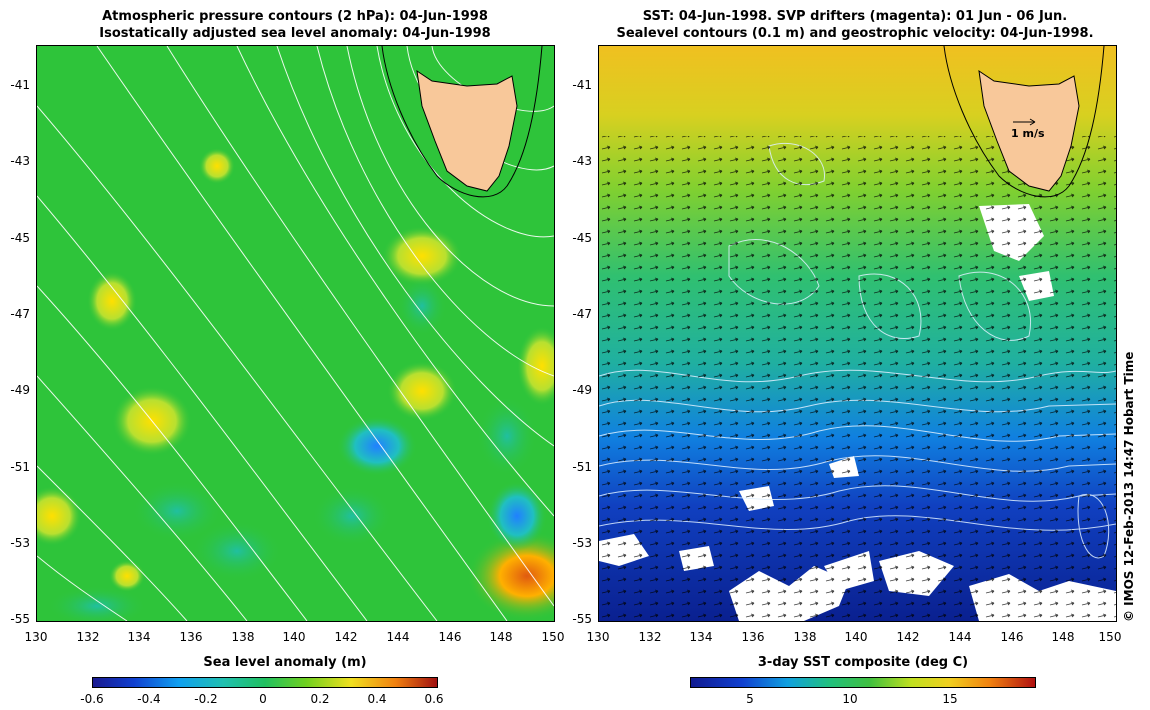  What do you see at coordinates (1129, 486) in the screenshot?
I see `imos-credit: © IMOS 12-Feb-2013 14:47 Hobart Time` at bounding box center [1129, 486].